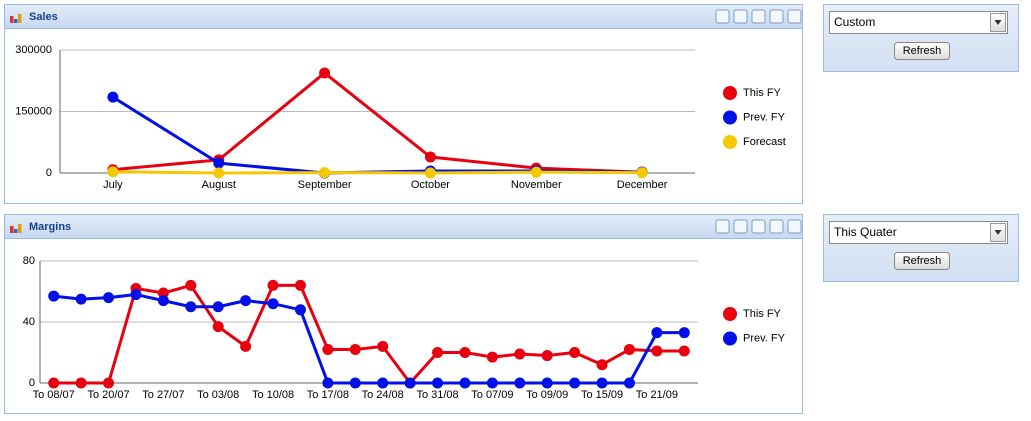 The height and width of the screenshot is (421, 1031). I want to click on x-tick-label: December, so click(642, 185).